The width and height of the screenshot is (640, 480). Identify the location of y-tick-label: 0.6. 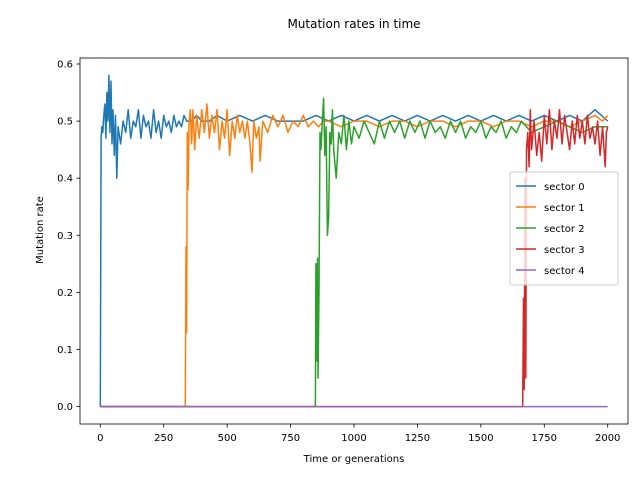
(65, 64).